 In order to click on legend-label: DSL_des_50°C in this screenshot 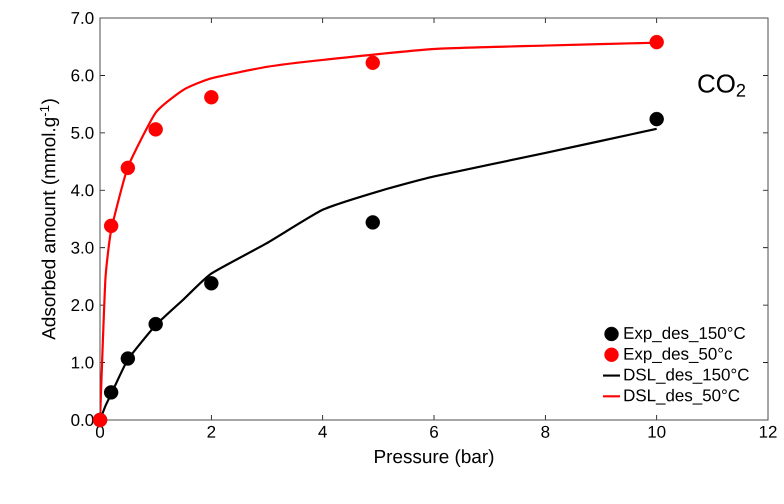, I will do `click(682, 396)`.